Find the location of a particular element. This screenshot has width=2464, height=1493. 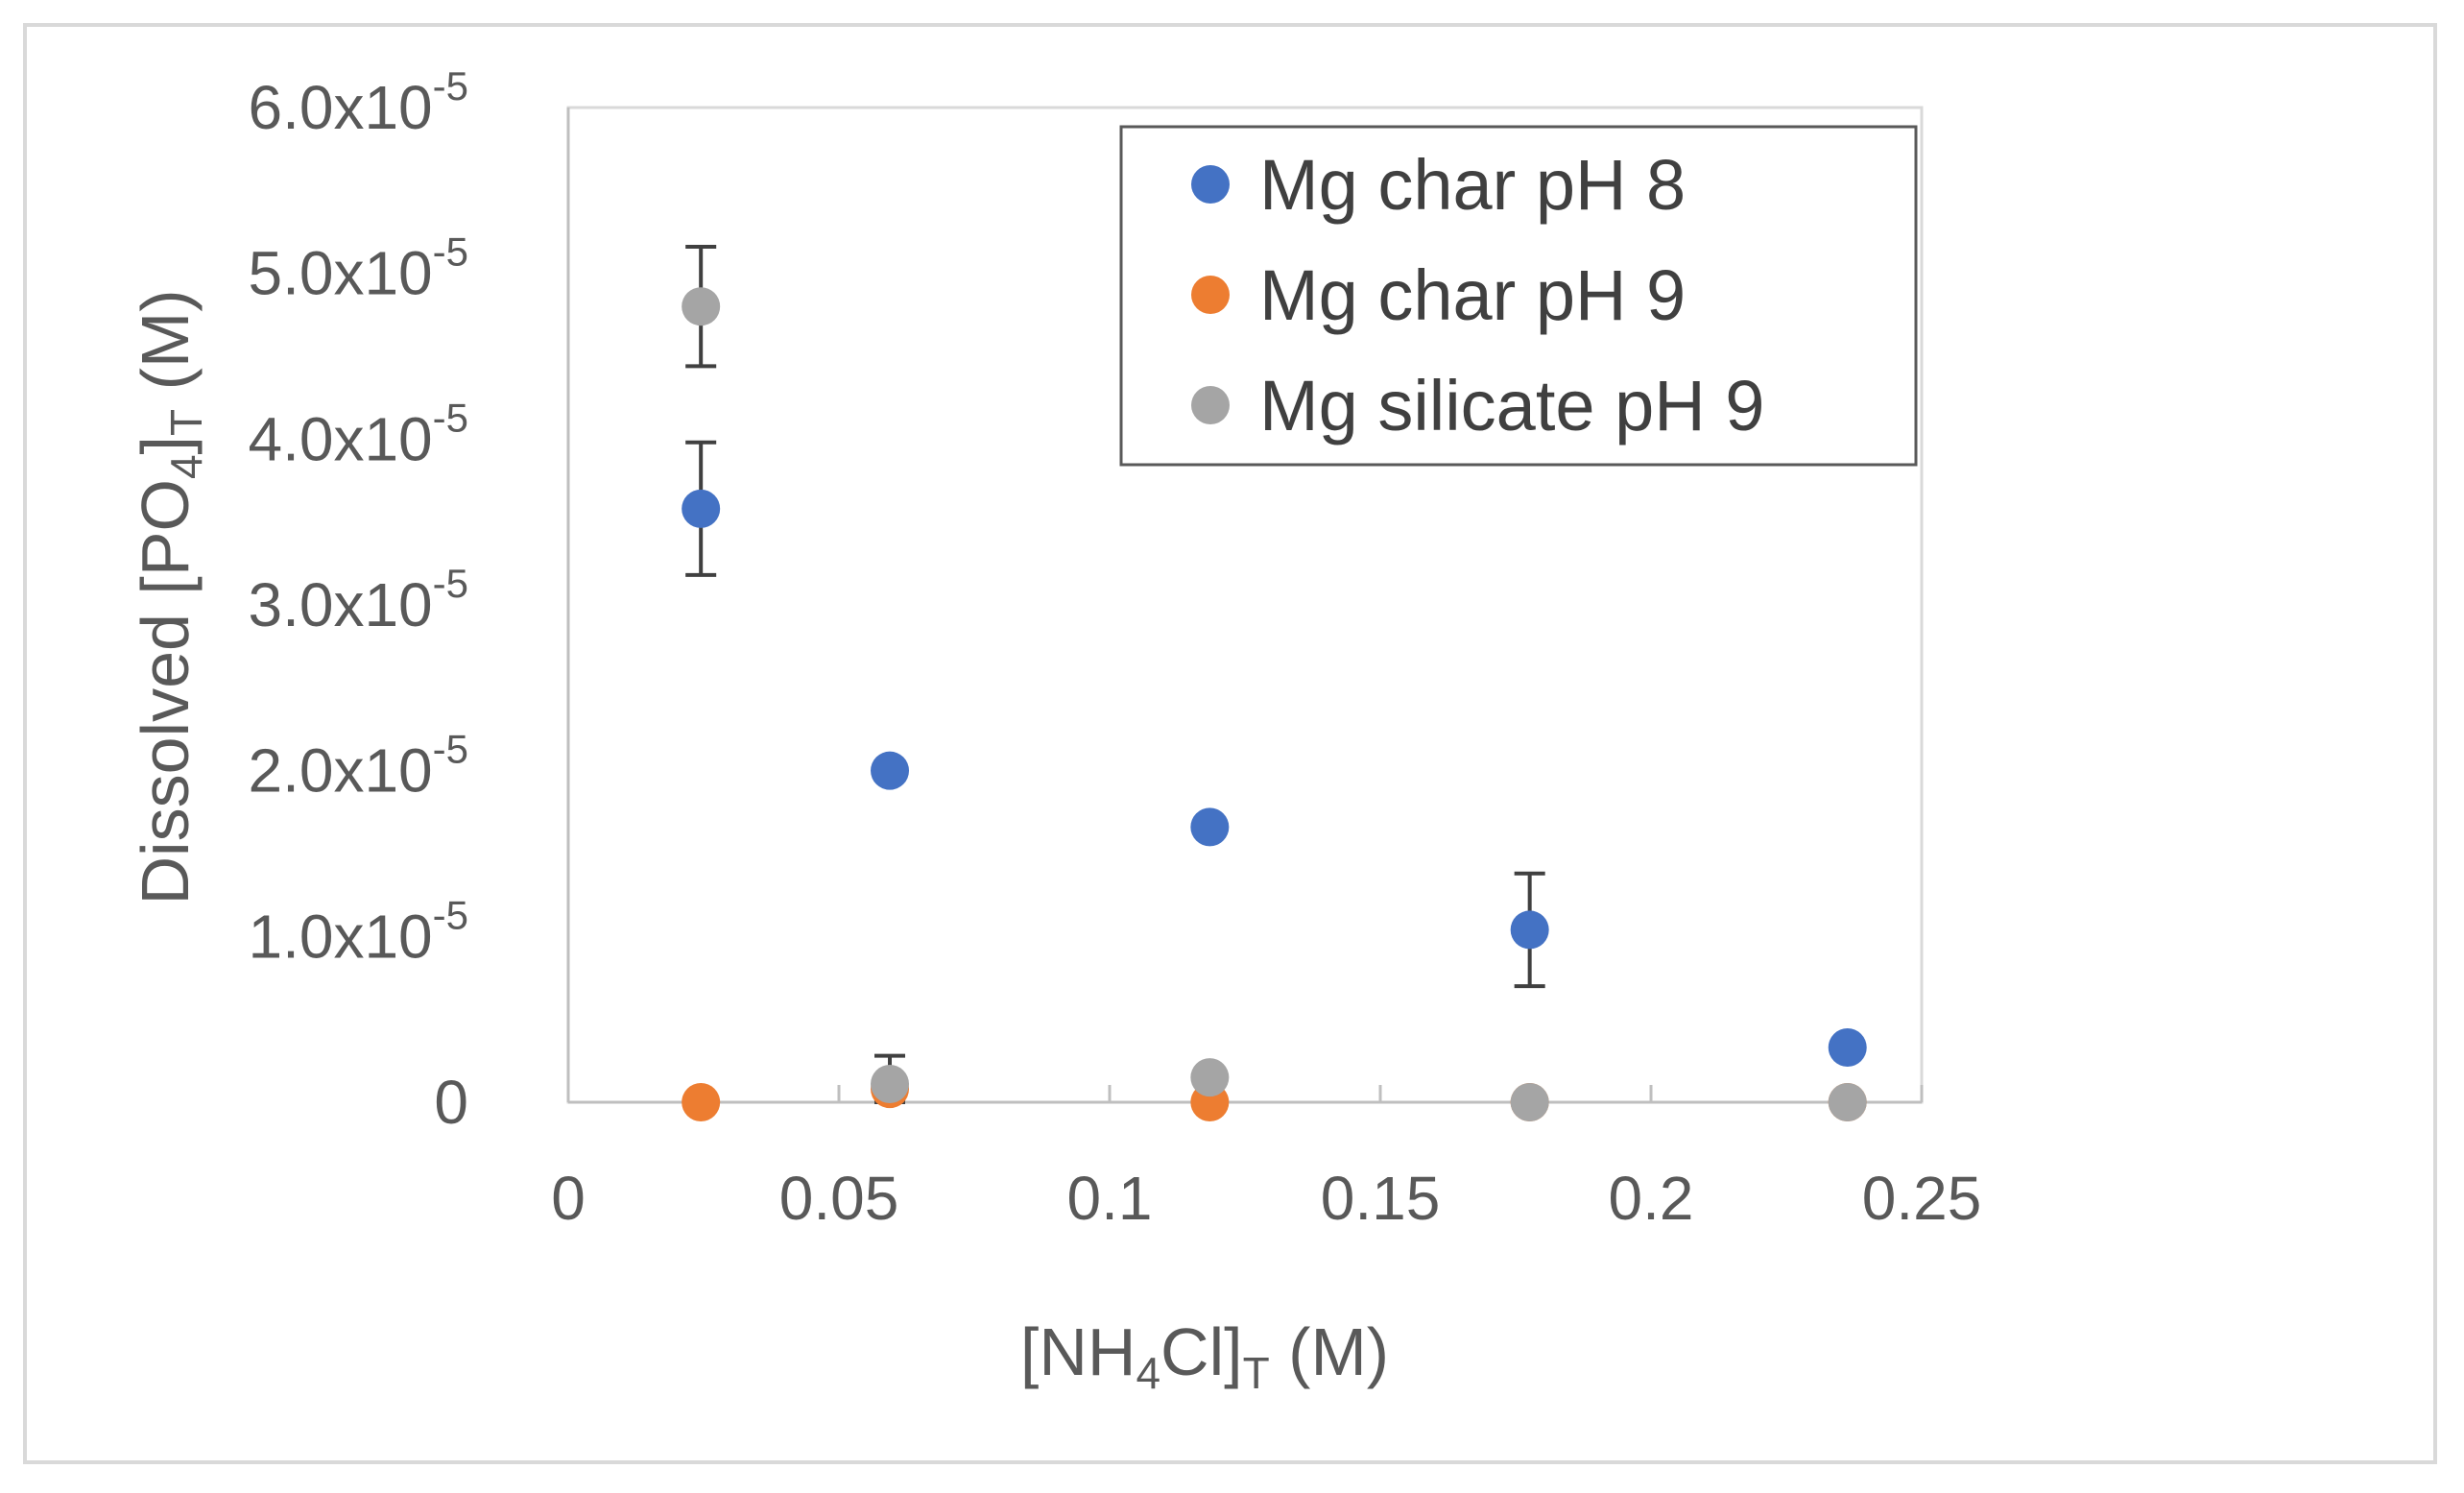

x-tick-label: 0.05 is located at coordinates (839, 1198).